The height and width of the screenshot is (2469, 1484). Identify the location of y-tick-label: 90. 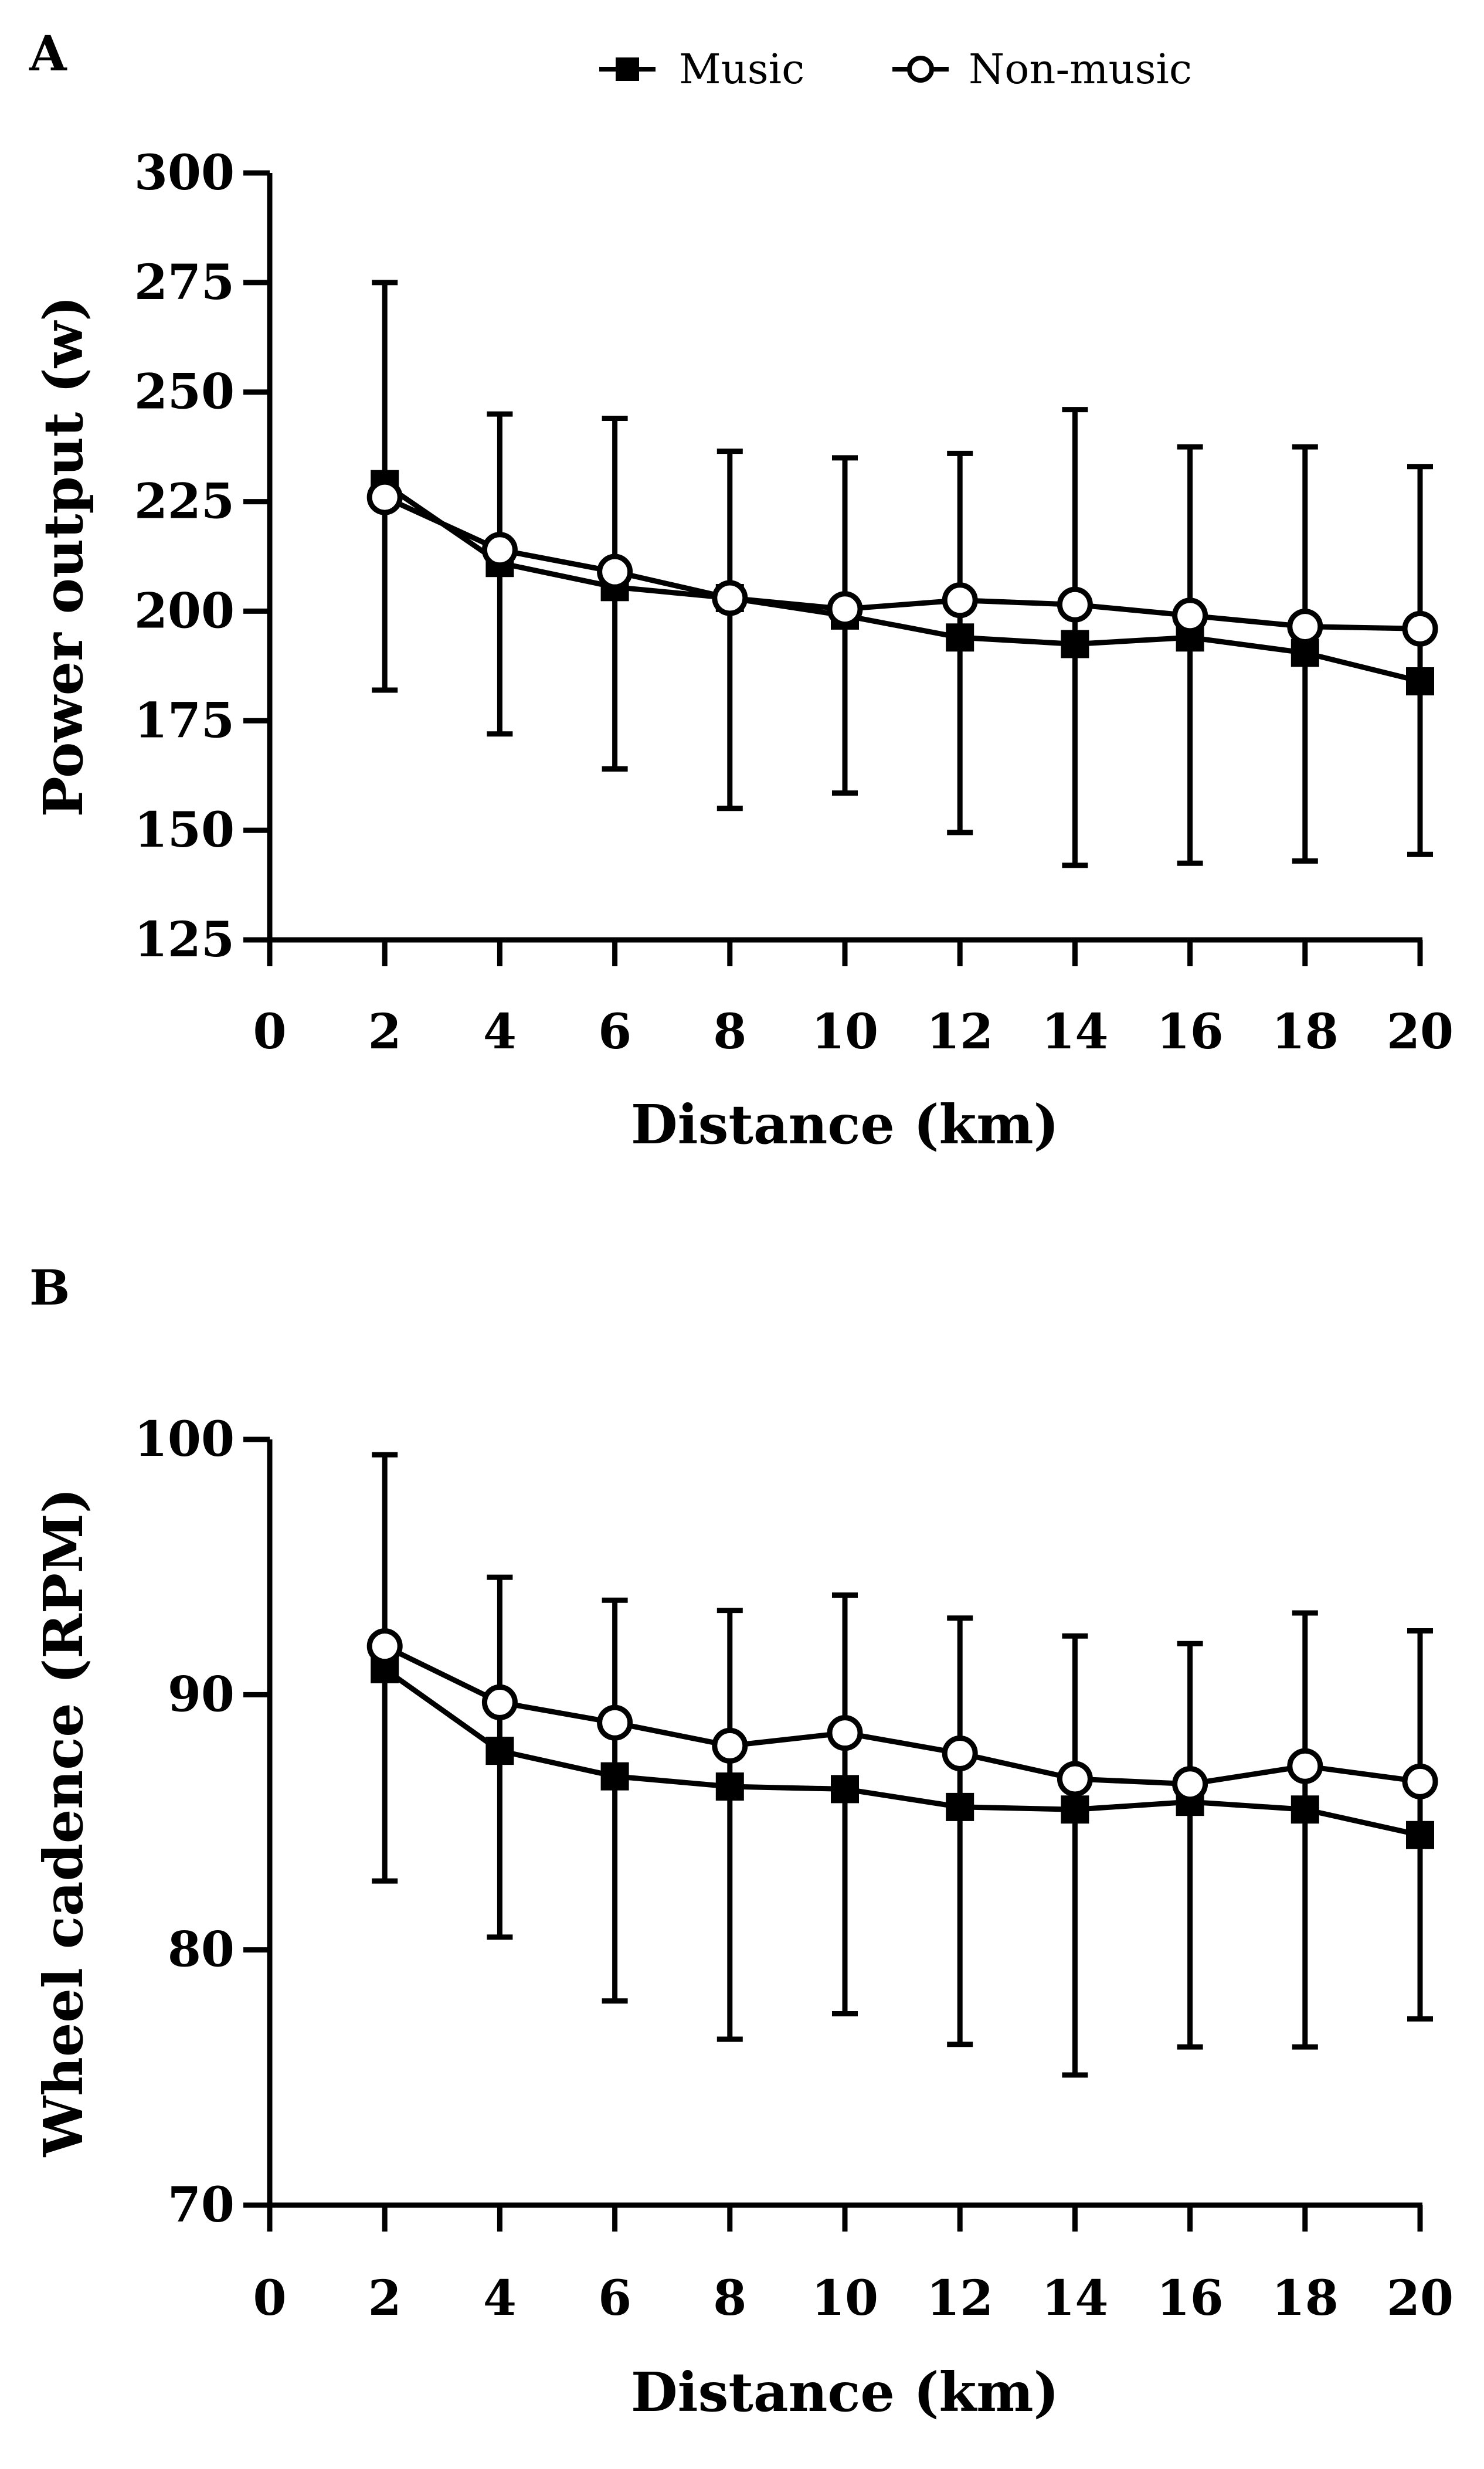
(202, 1694).